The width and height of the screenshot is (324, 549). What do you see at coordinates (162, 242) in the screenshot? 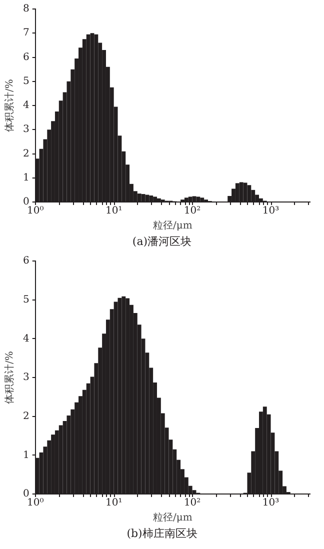
I see `text: (a)潘河区块` at bounding box center [162, 242].